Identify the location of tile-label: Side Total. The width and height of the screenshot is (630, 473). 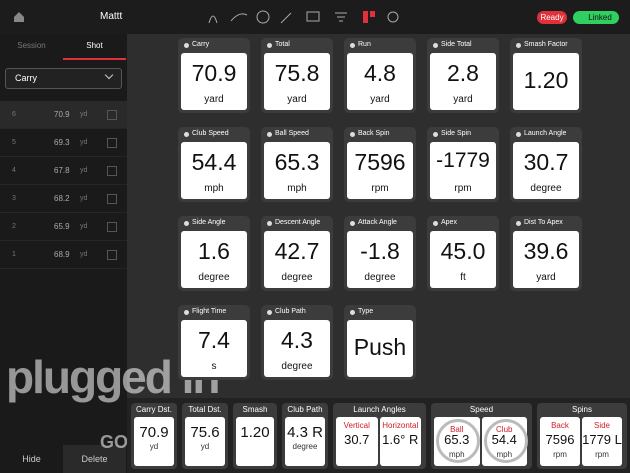
(456, 44).